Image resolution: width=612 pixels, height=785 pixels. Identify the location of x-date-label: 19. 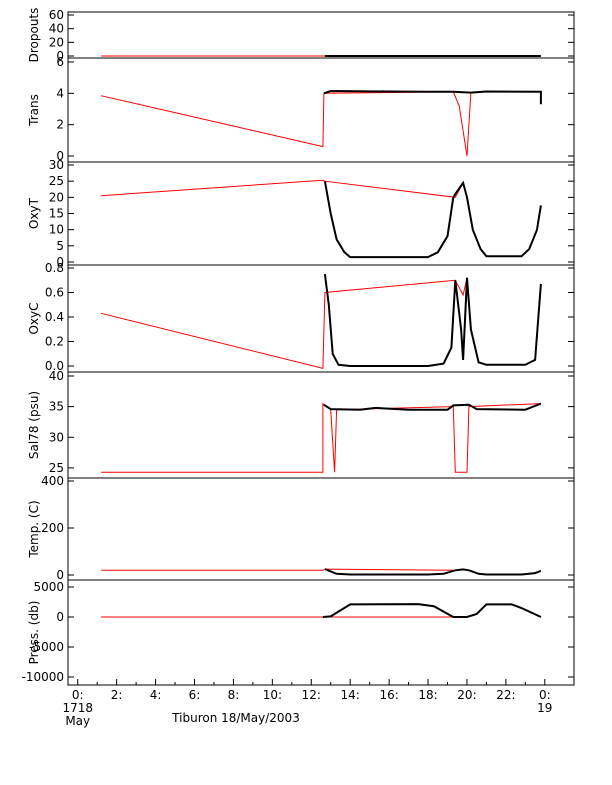
(544, 708).